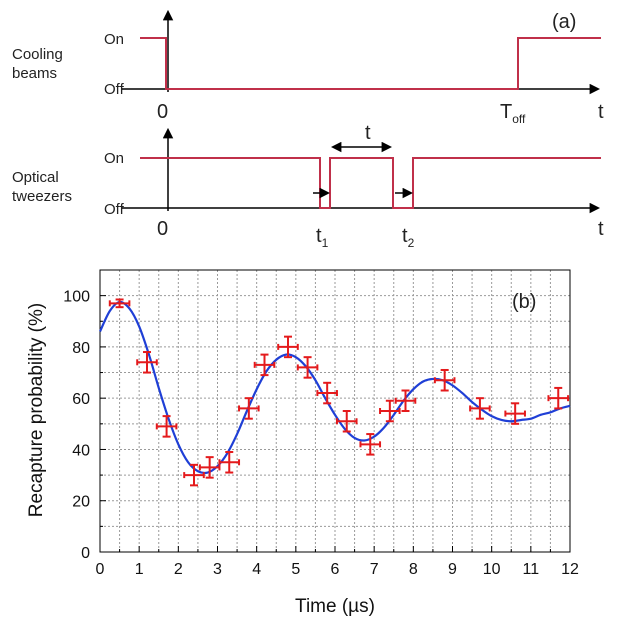 This screenshot has width=623, height=618. What do you see at coordinates (35, 177) in the screenshot?
I see `tweezers-title-line1: Optical` at bounding box center [35, 177].